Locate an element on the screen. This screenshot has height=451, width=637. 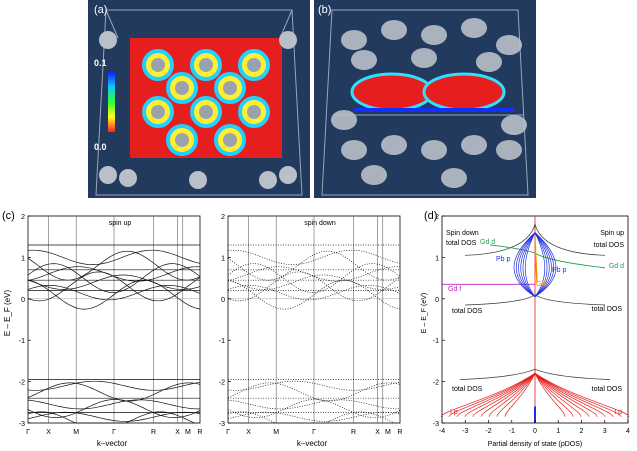
gd-d-label-left: Gd d is located at coordinates (487, 242).